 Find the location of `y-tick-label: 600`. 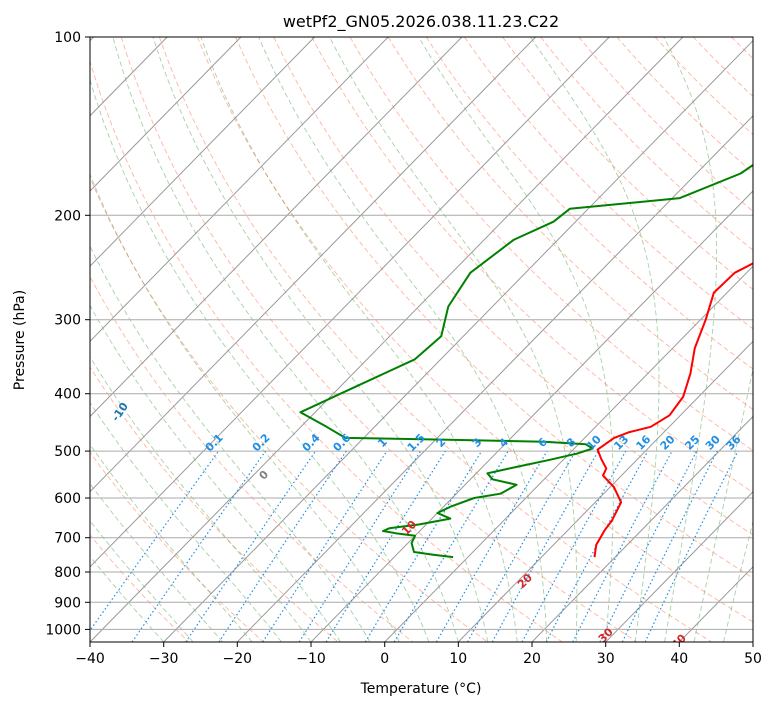

y-tick-label: 600 is located at coordinates (67, 499).